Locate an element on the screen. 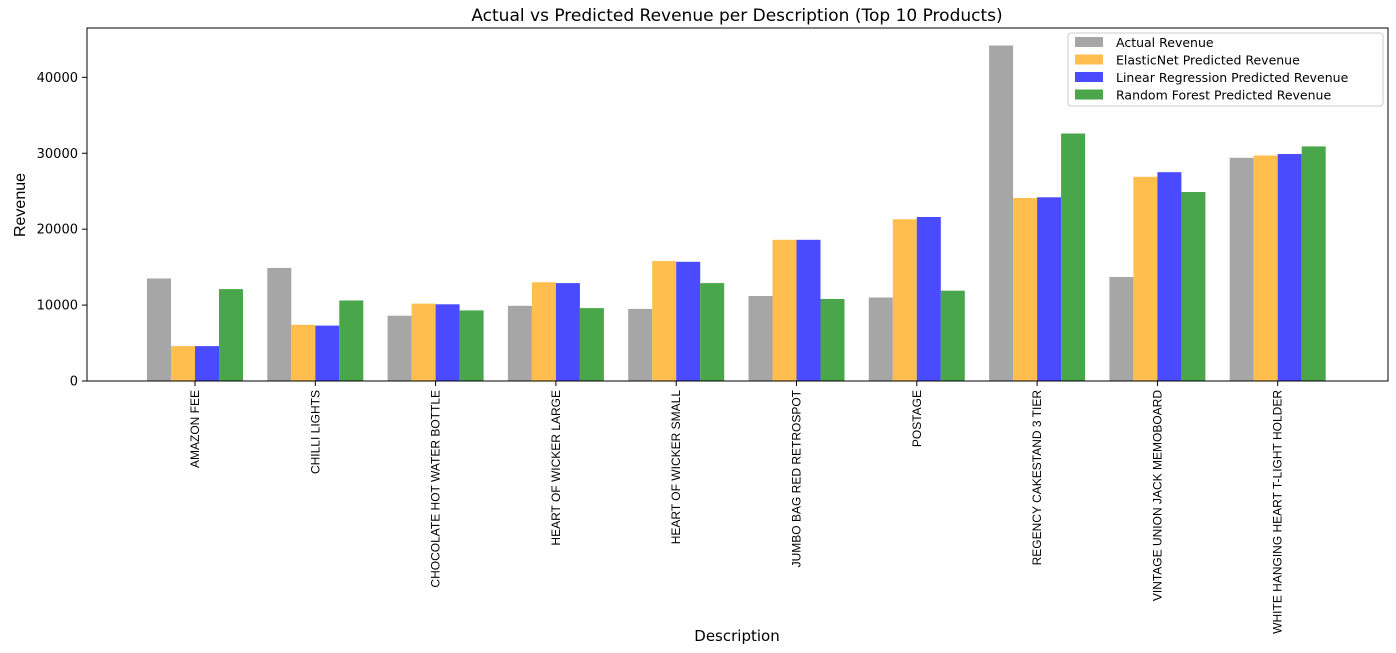  x-axis-title: Description is located at coordinates (736, 636).